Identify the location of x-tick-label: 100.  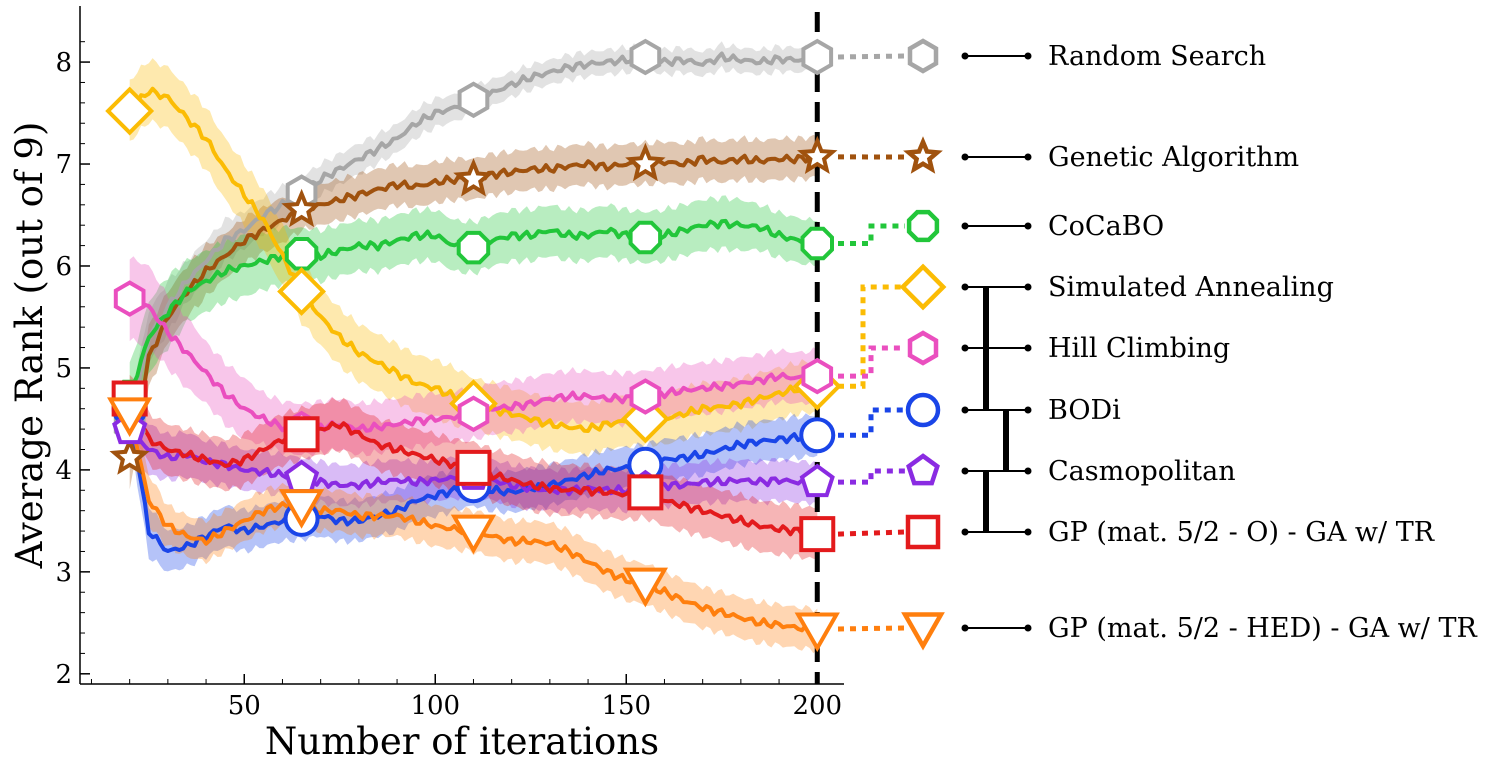
(435, 706).